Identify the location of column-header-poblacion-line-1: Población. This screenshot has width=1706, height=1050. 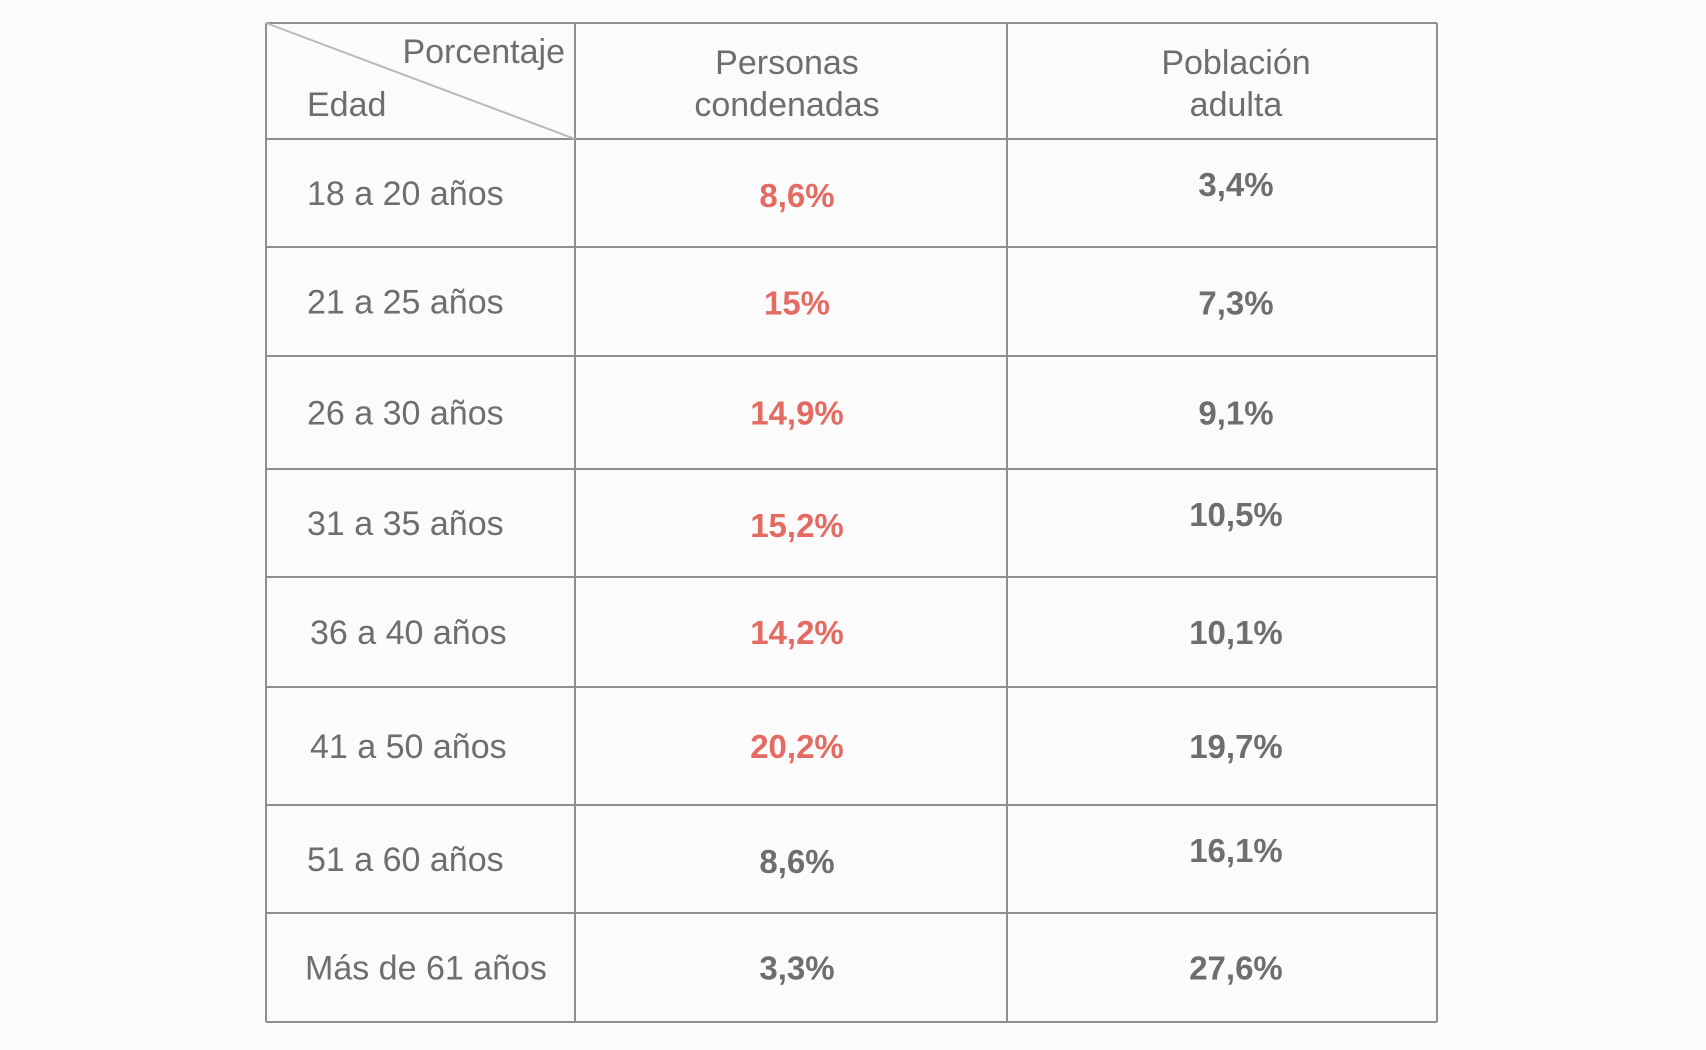
(1235, 63).